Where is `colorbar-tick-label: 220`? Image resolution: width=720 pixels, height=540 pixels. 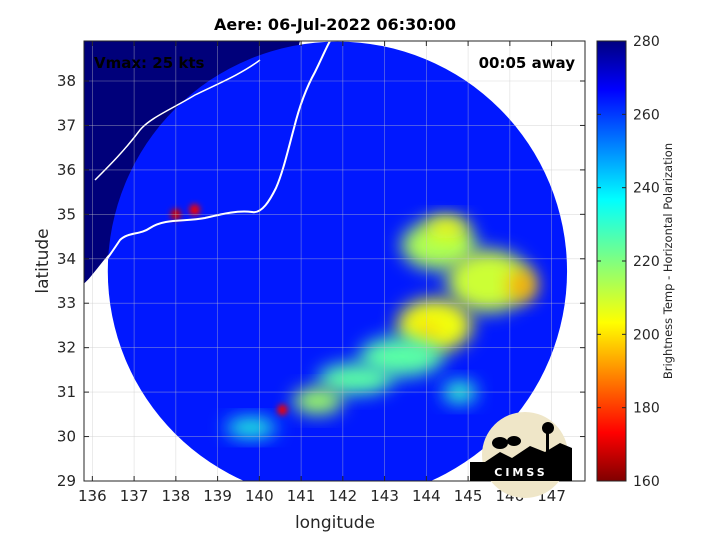 colorbar-tick-label: 220 is located at coordinates (646, 262).